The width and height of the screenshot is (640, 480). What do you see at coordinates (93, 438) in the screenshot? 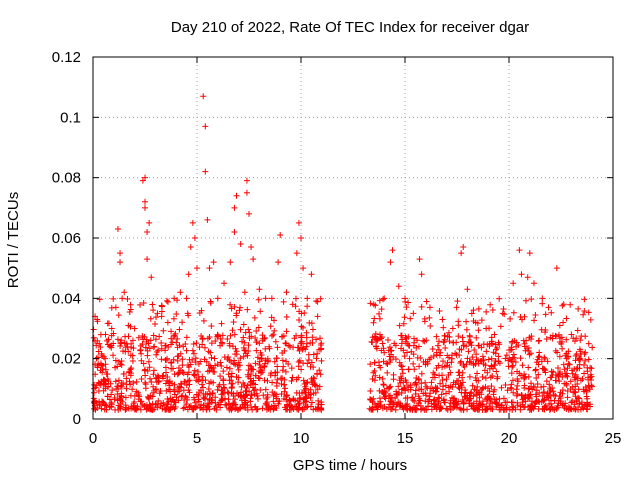
I see `x-tick-label: 0` at bounding box center [93, 438].